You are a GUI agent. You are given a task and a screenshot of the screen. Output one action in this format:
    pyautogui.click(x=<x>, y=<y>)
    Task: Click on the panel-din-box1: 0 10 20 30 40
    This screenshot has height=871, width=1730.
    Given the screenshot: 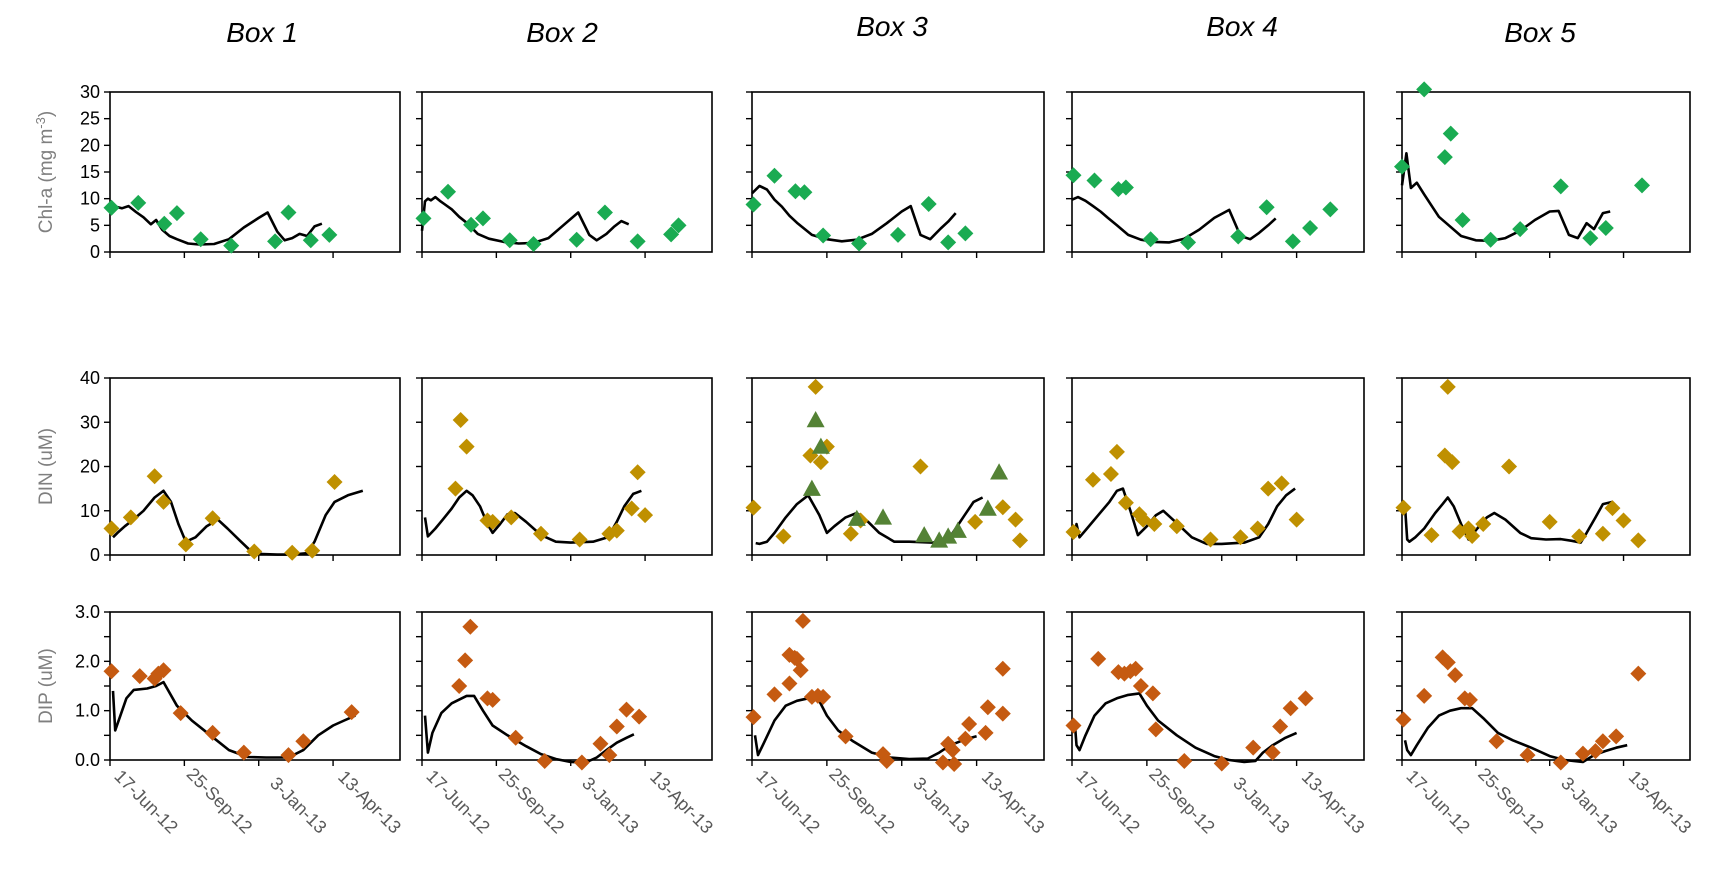 What is the action you would take?
    pyautogui.click(x=240, y=466)
    